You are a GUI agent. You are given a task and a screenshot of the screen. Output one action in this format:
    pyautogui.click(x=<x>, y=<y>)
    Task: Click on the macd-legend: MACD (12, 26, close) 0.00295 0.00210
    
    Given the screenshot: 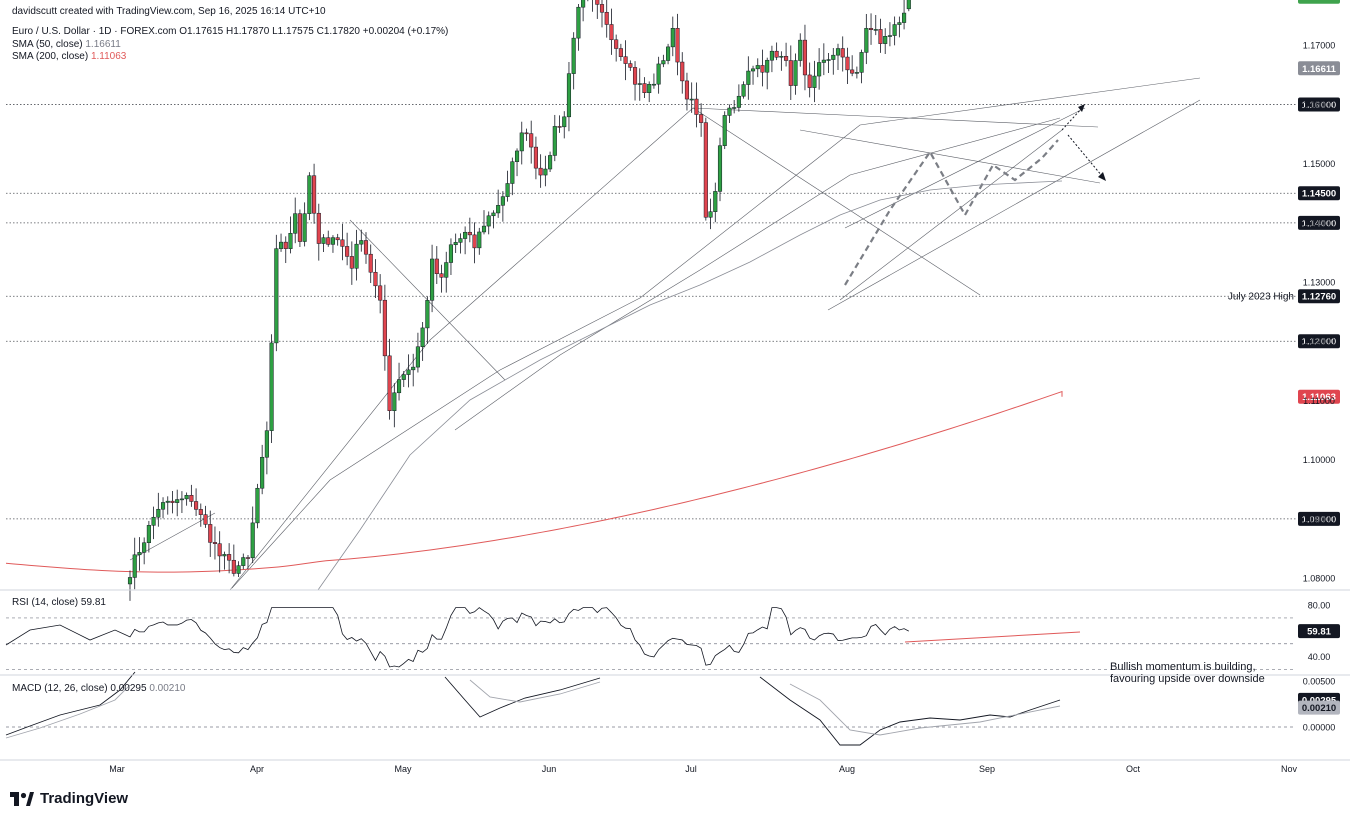 What is the action you would take?
    pyautogui.click(x=98, y=688)
    